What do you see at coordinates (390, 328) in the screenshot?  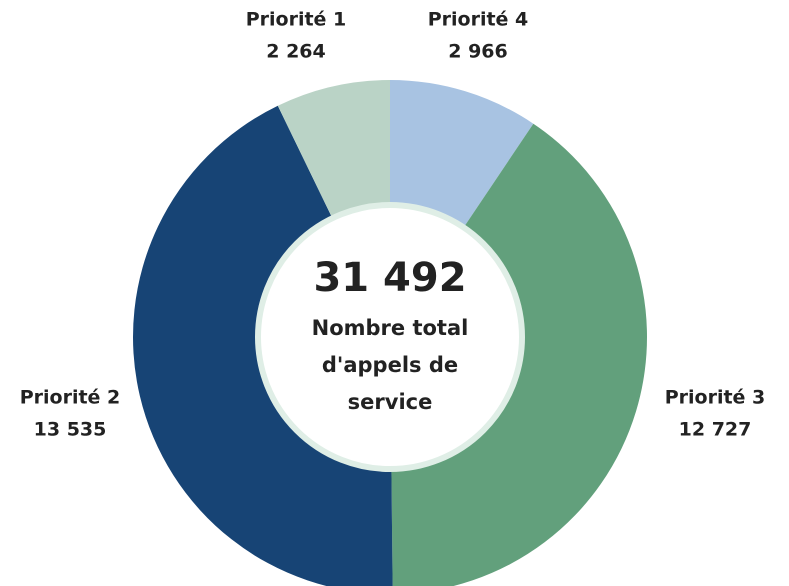 I see `center-text: Nombre total` at bounding box center [390, 328].